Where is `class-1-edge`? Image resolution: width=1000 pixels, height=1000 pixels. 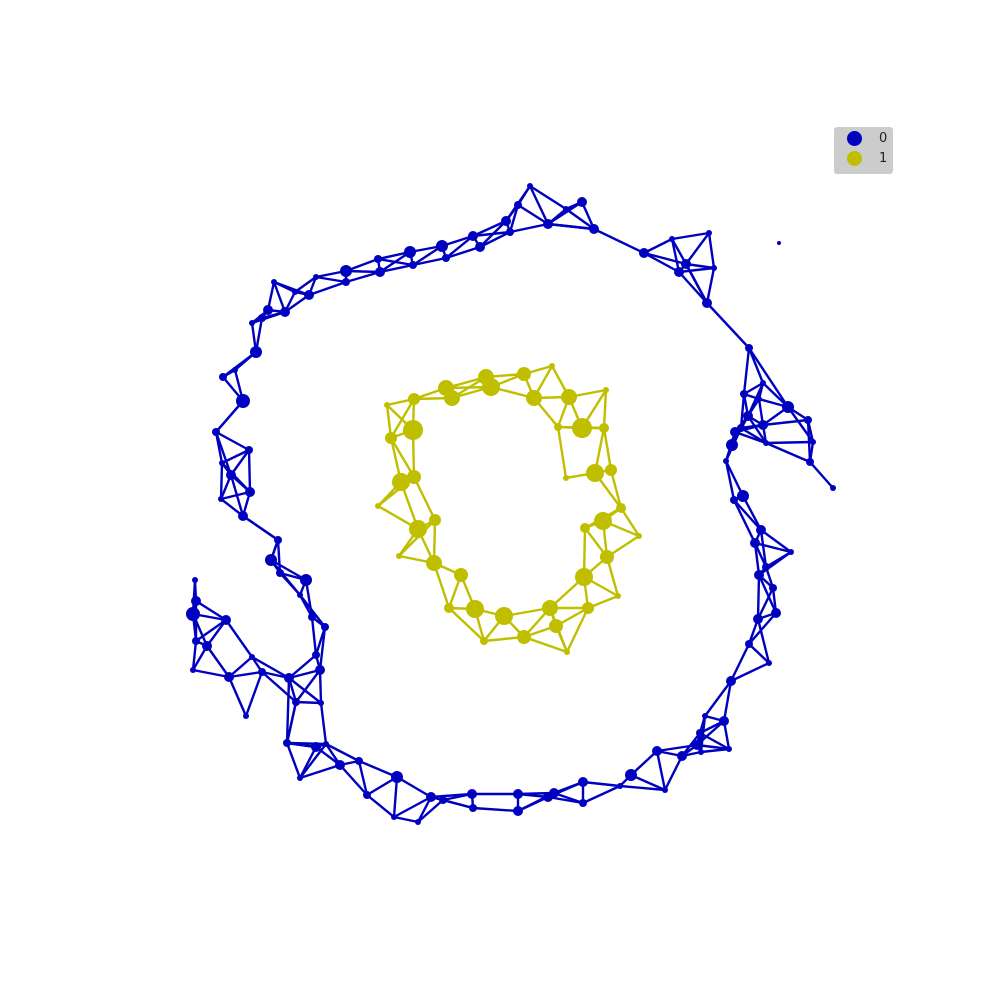 class-1-edge is located at coordinates (417, 538).